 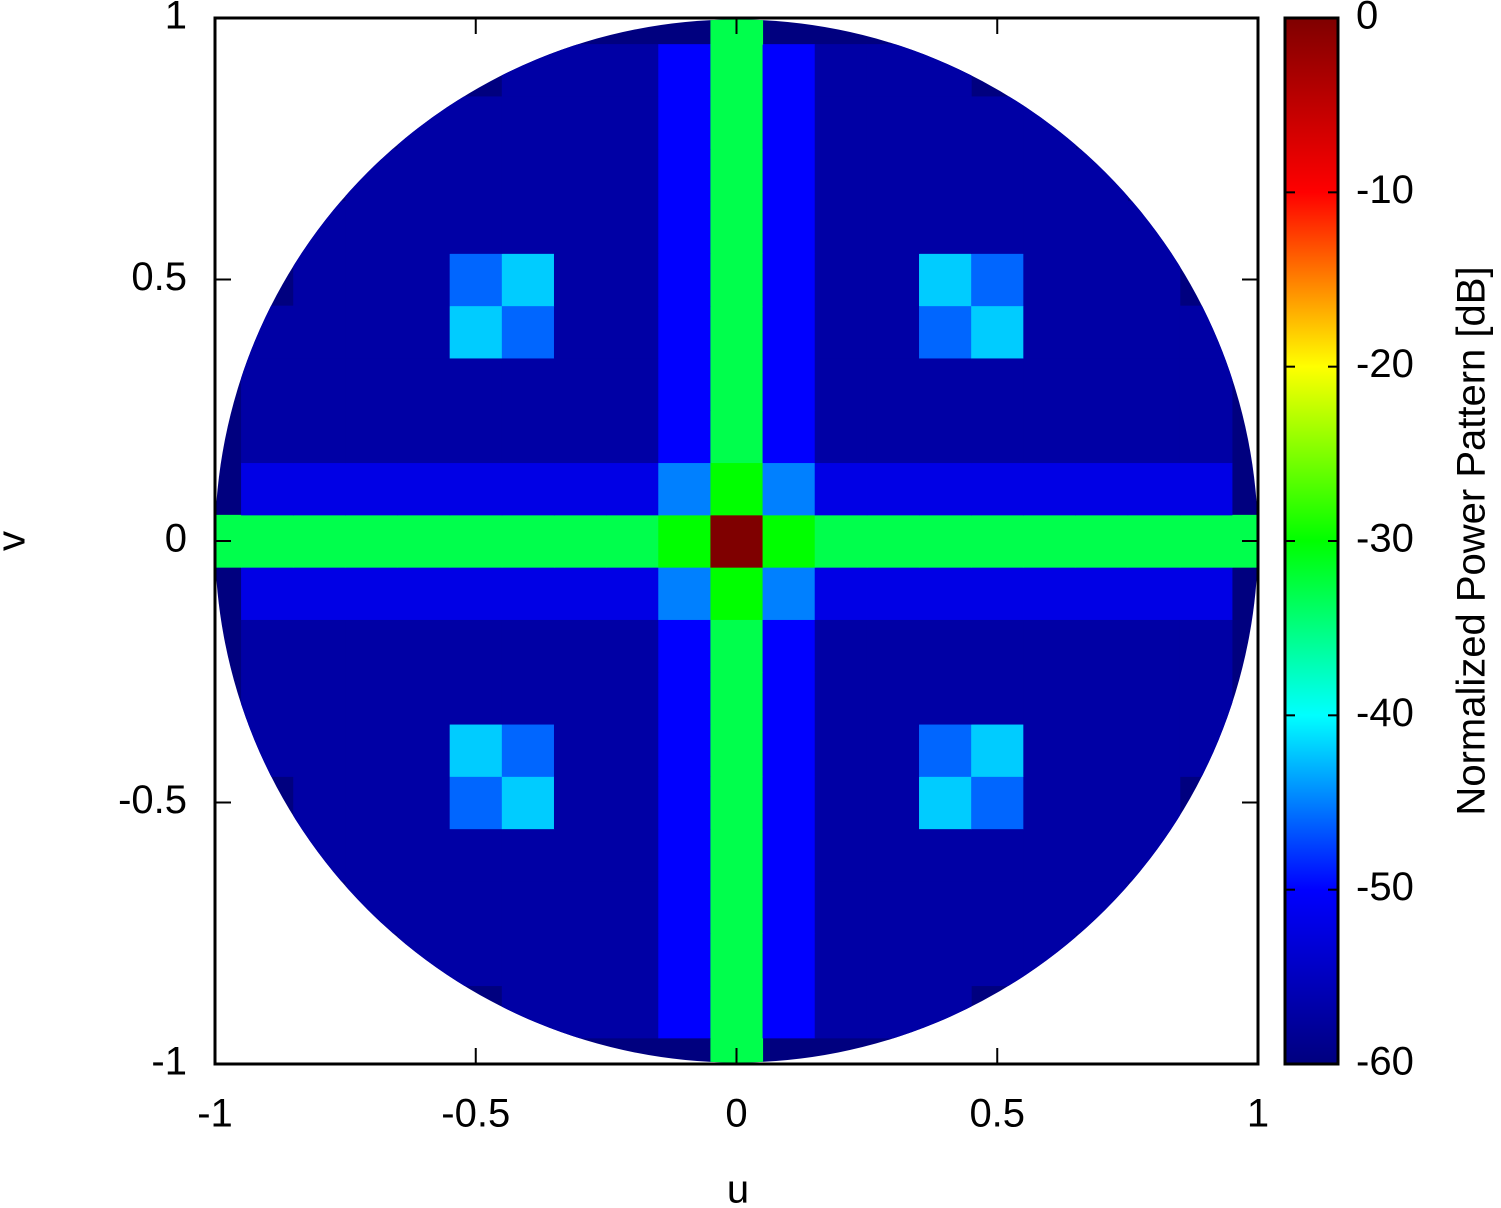 What do you see at coordinates (1472, 540) in the screenshot?
I see `colorbar-label: Normalized Power Pattern [dB]` at bounding box center [1472, 540].